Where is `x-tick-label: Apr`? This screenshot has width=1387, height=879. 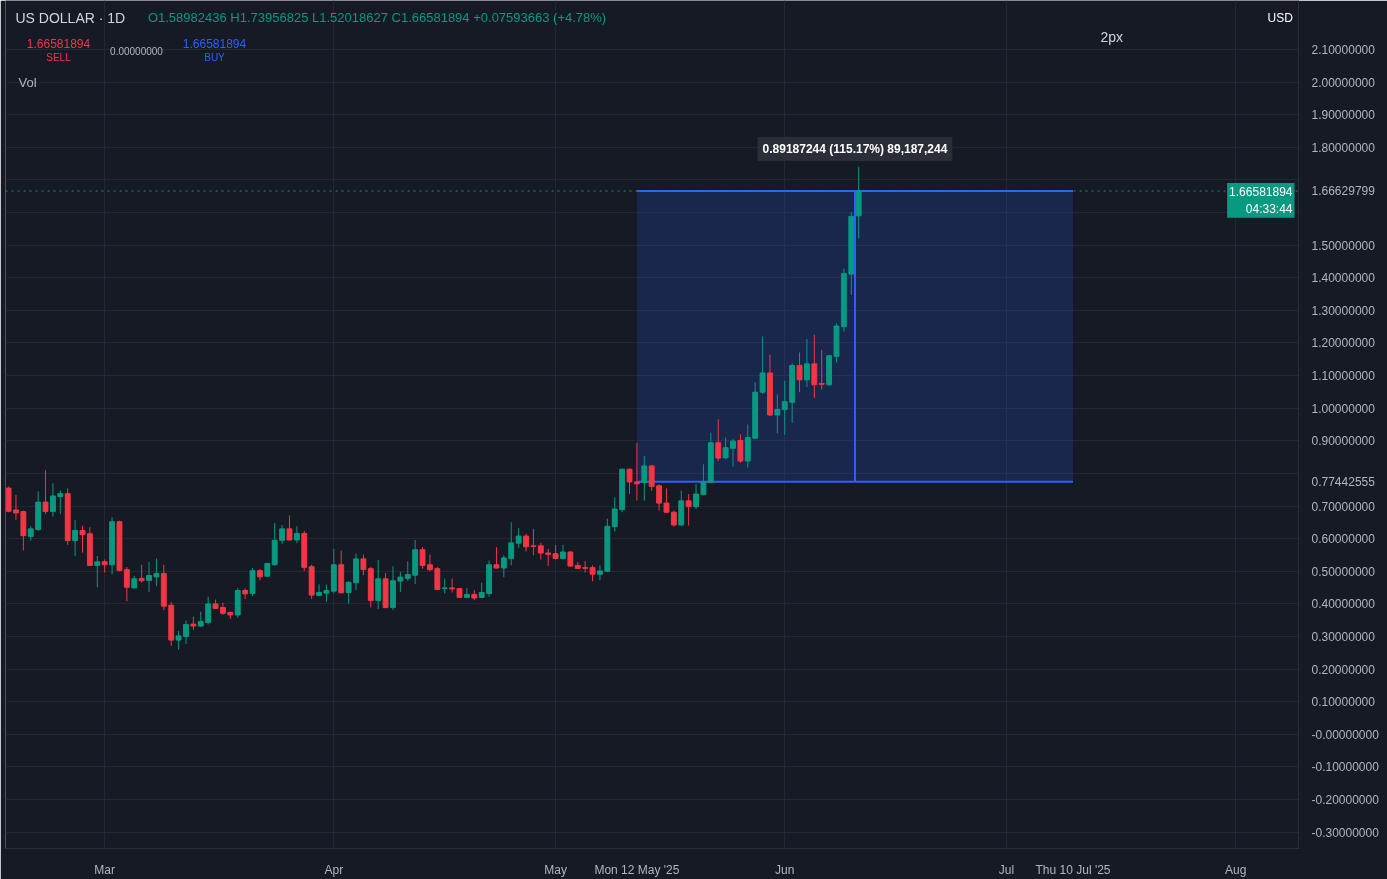
x-tick-label: Apr is located at coordinates (334, 869).